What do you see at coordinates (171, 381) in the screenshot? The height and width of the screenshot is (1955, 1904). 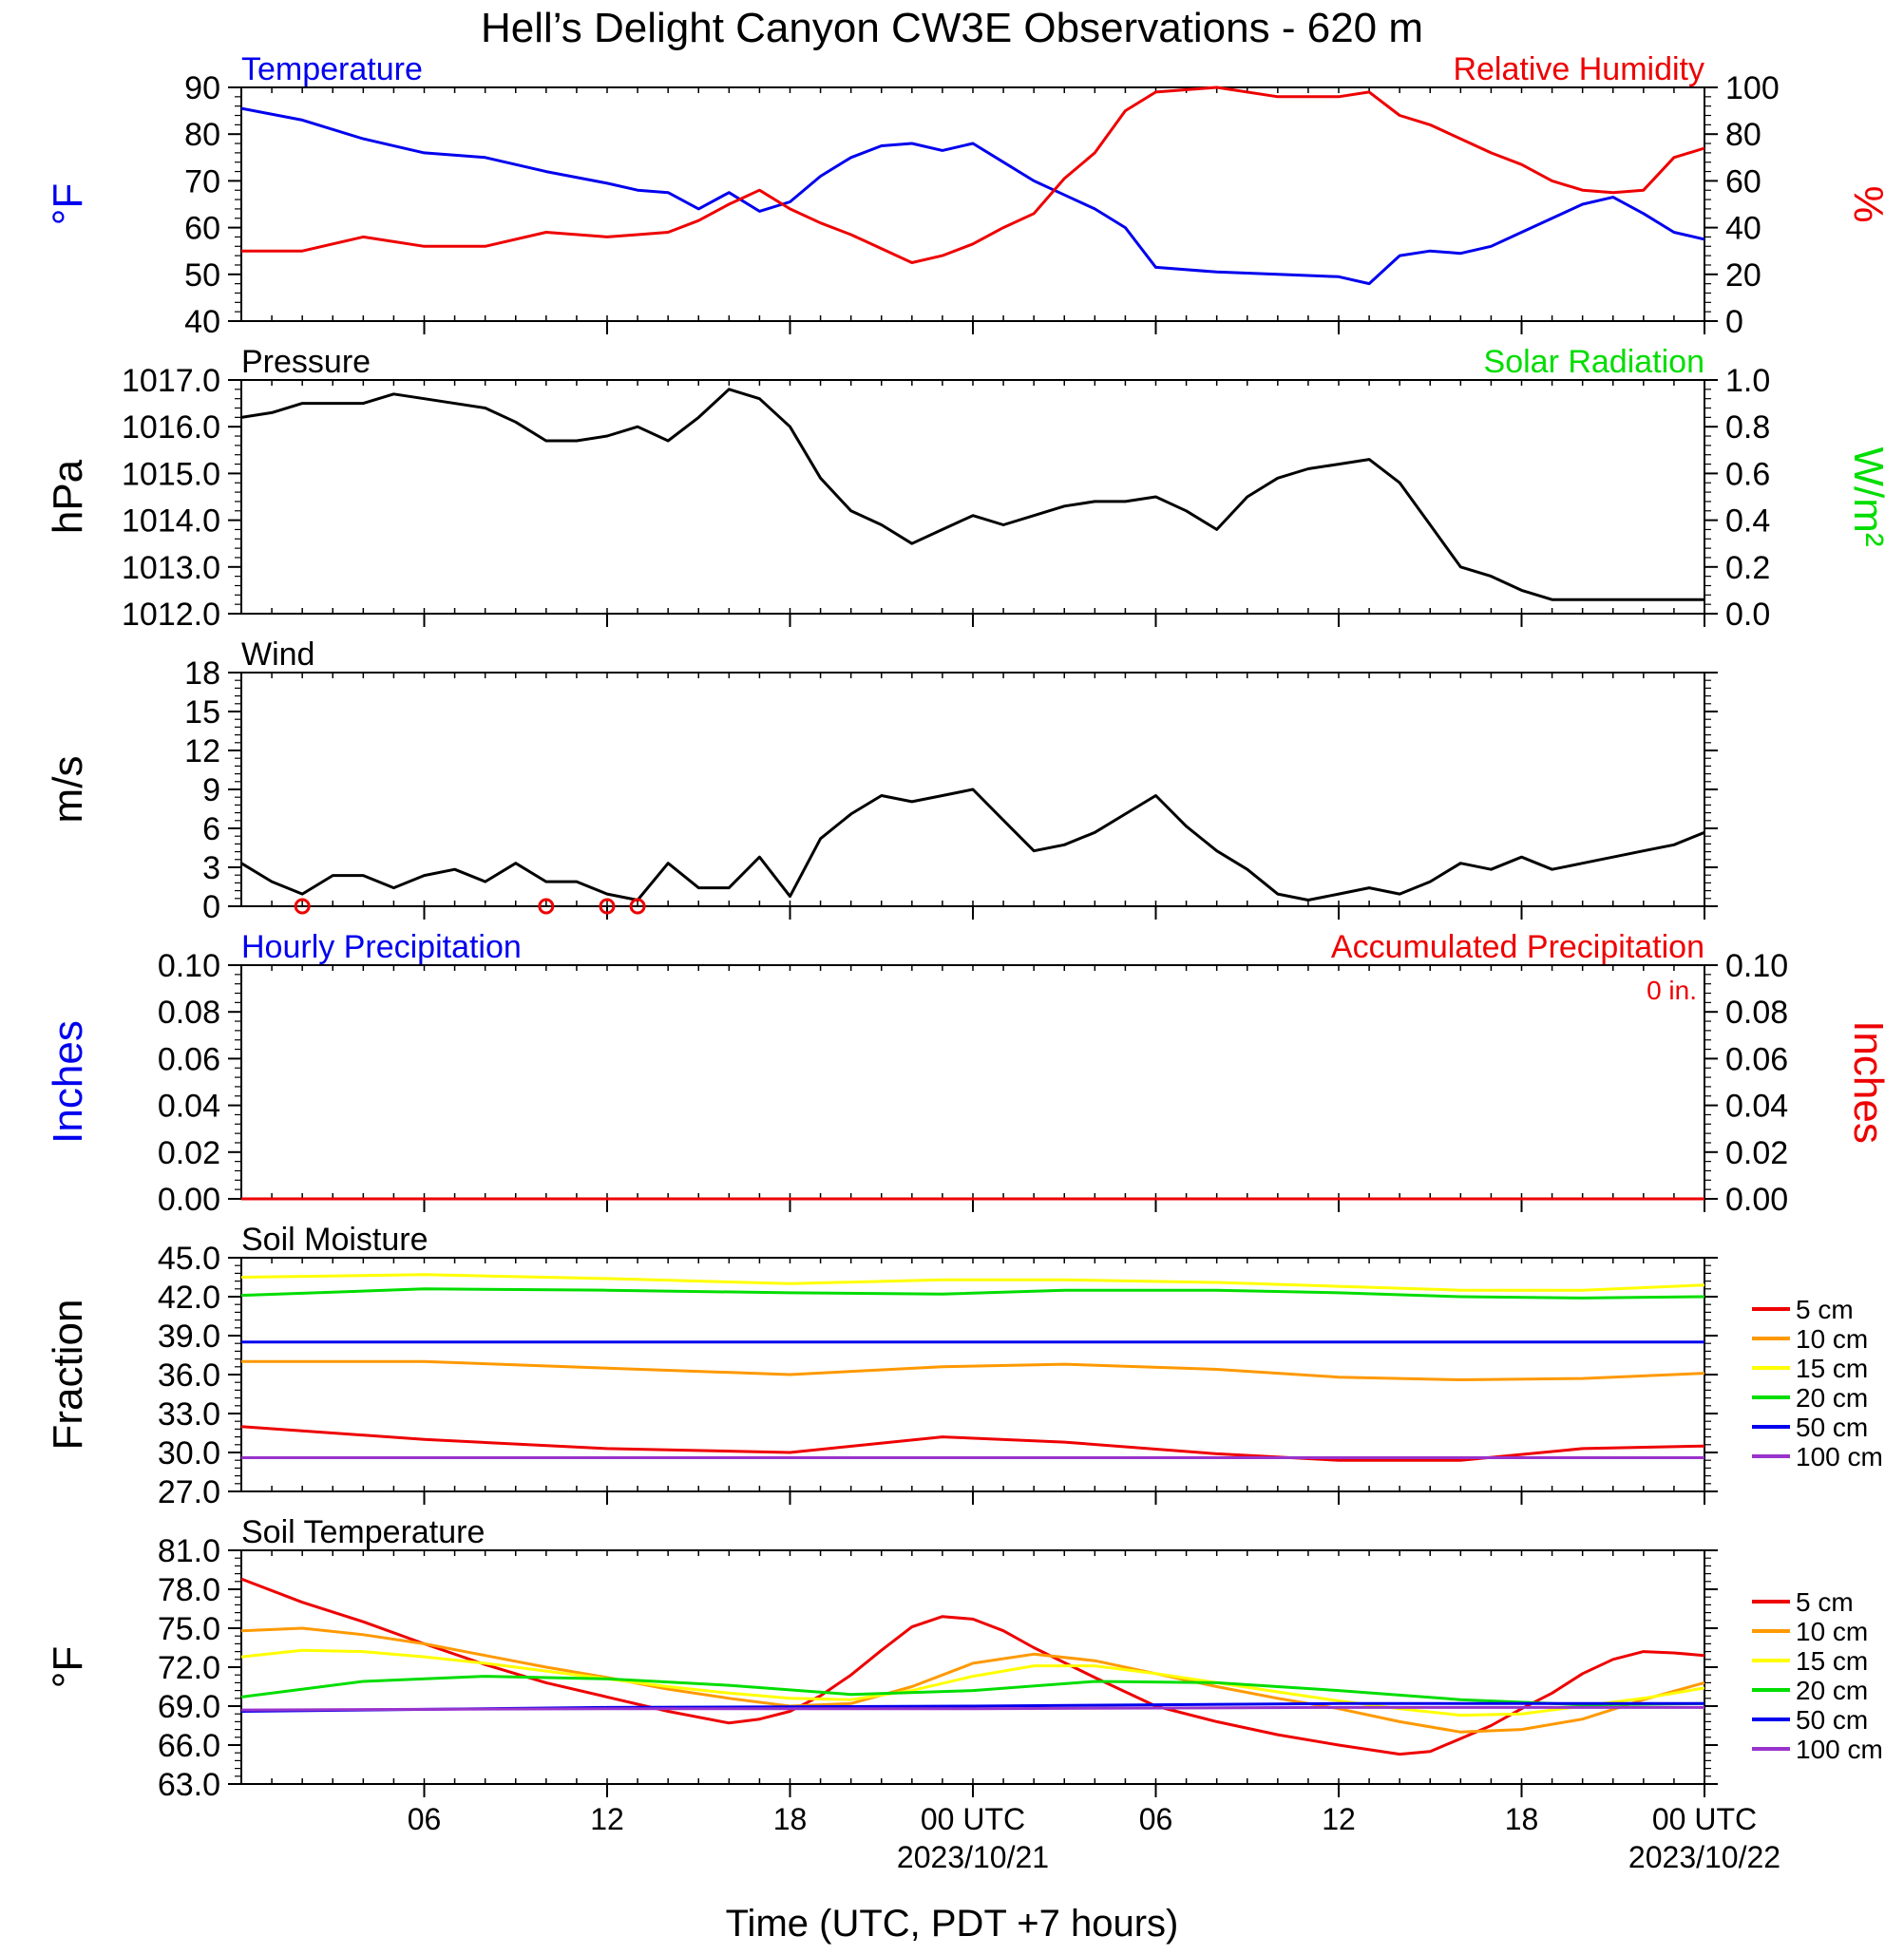 I see `y-tick-label: 1017.0` at bounding box center [171, 381].